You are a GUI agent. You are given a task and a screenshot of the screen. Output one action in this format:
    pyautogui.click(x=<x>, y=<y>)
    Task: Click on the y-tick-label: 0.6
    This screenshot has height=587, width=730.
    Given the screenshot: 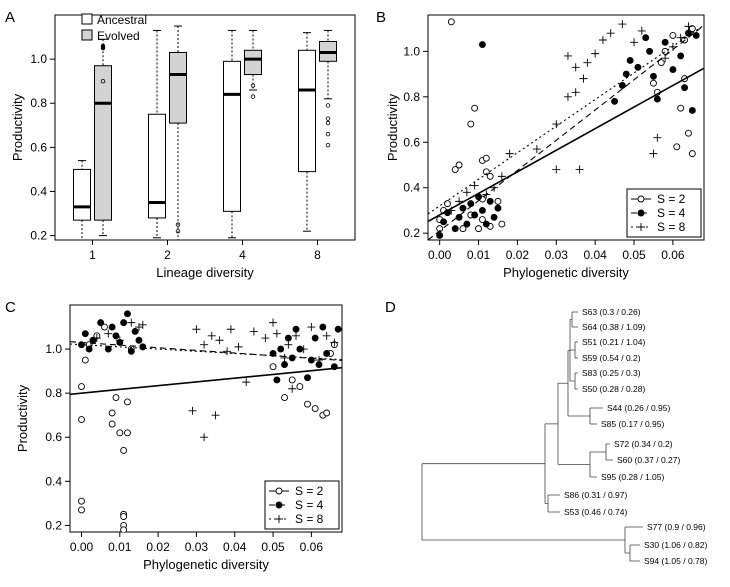 What is the action you would take?
    pyautogui.click(x=53, y=437)
    